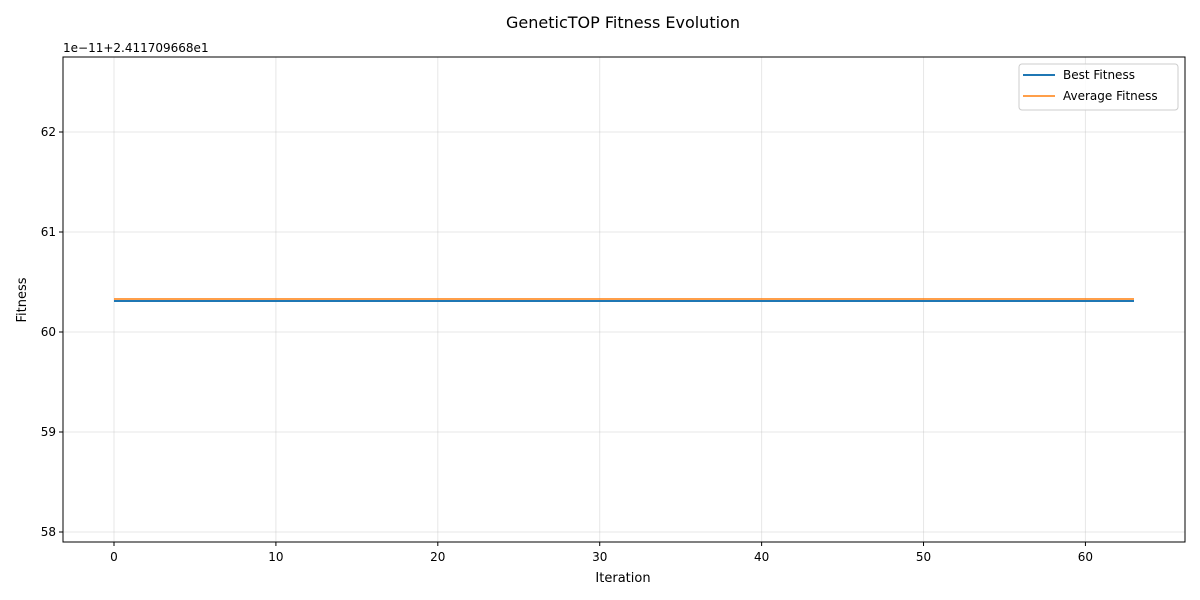 Image resolution: width=1200 pixels, height=600 pixels. What do you see at coordinates (923, 557) in the screenshot?
I see `x-tick-label: 50` at bounding box center [923, 557].